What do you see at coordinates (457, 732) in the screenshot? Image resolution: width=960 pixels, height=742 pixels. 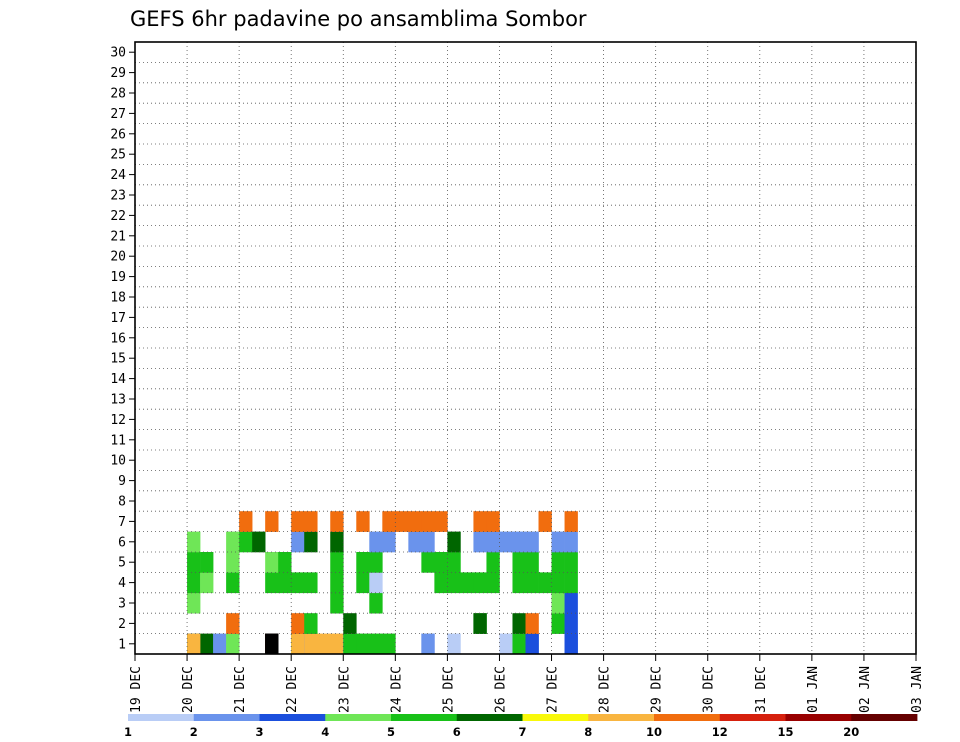 I see `colorbar-label: 6` at bounding box center [457, 732].